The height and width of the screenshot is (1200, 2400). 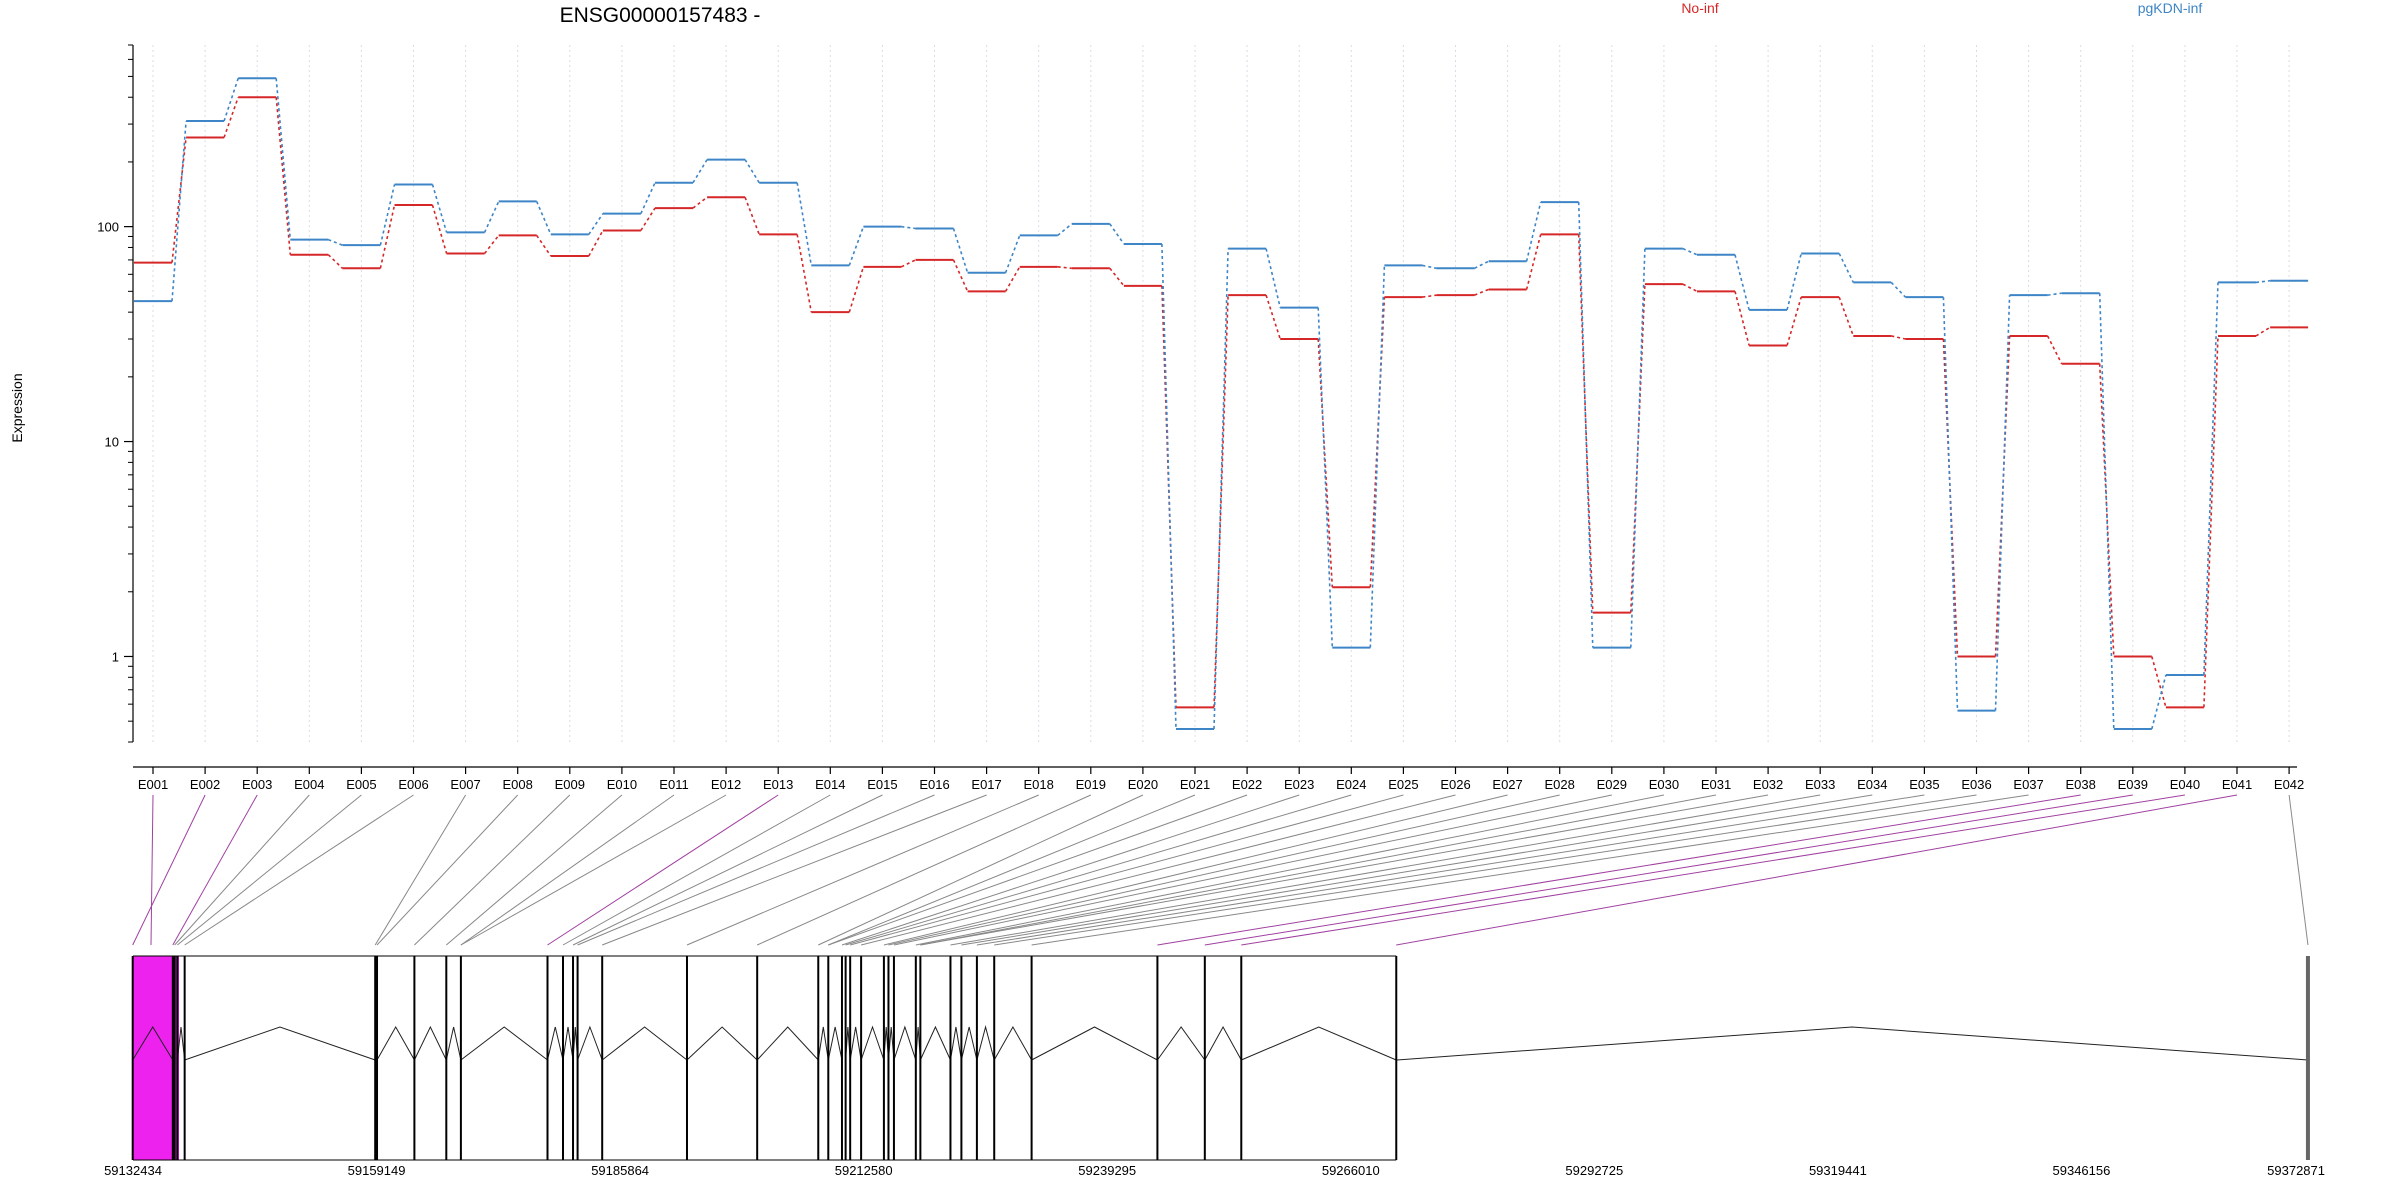 I want to click on x-tick-label: E041, so click(x=2237, y=784).